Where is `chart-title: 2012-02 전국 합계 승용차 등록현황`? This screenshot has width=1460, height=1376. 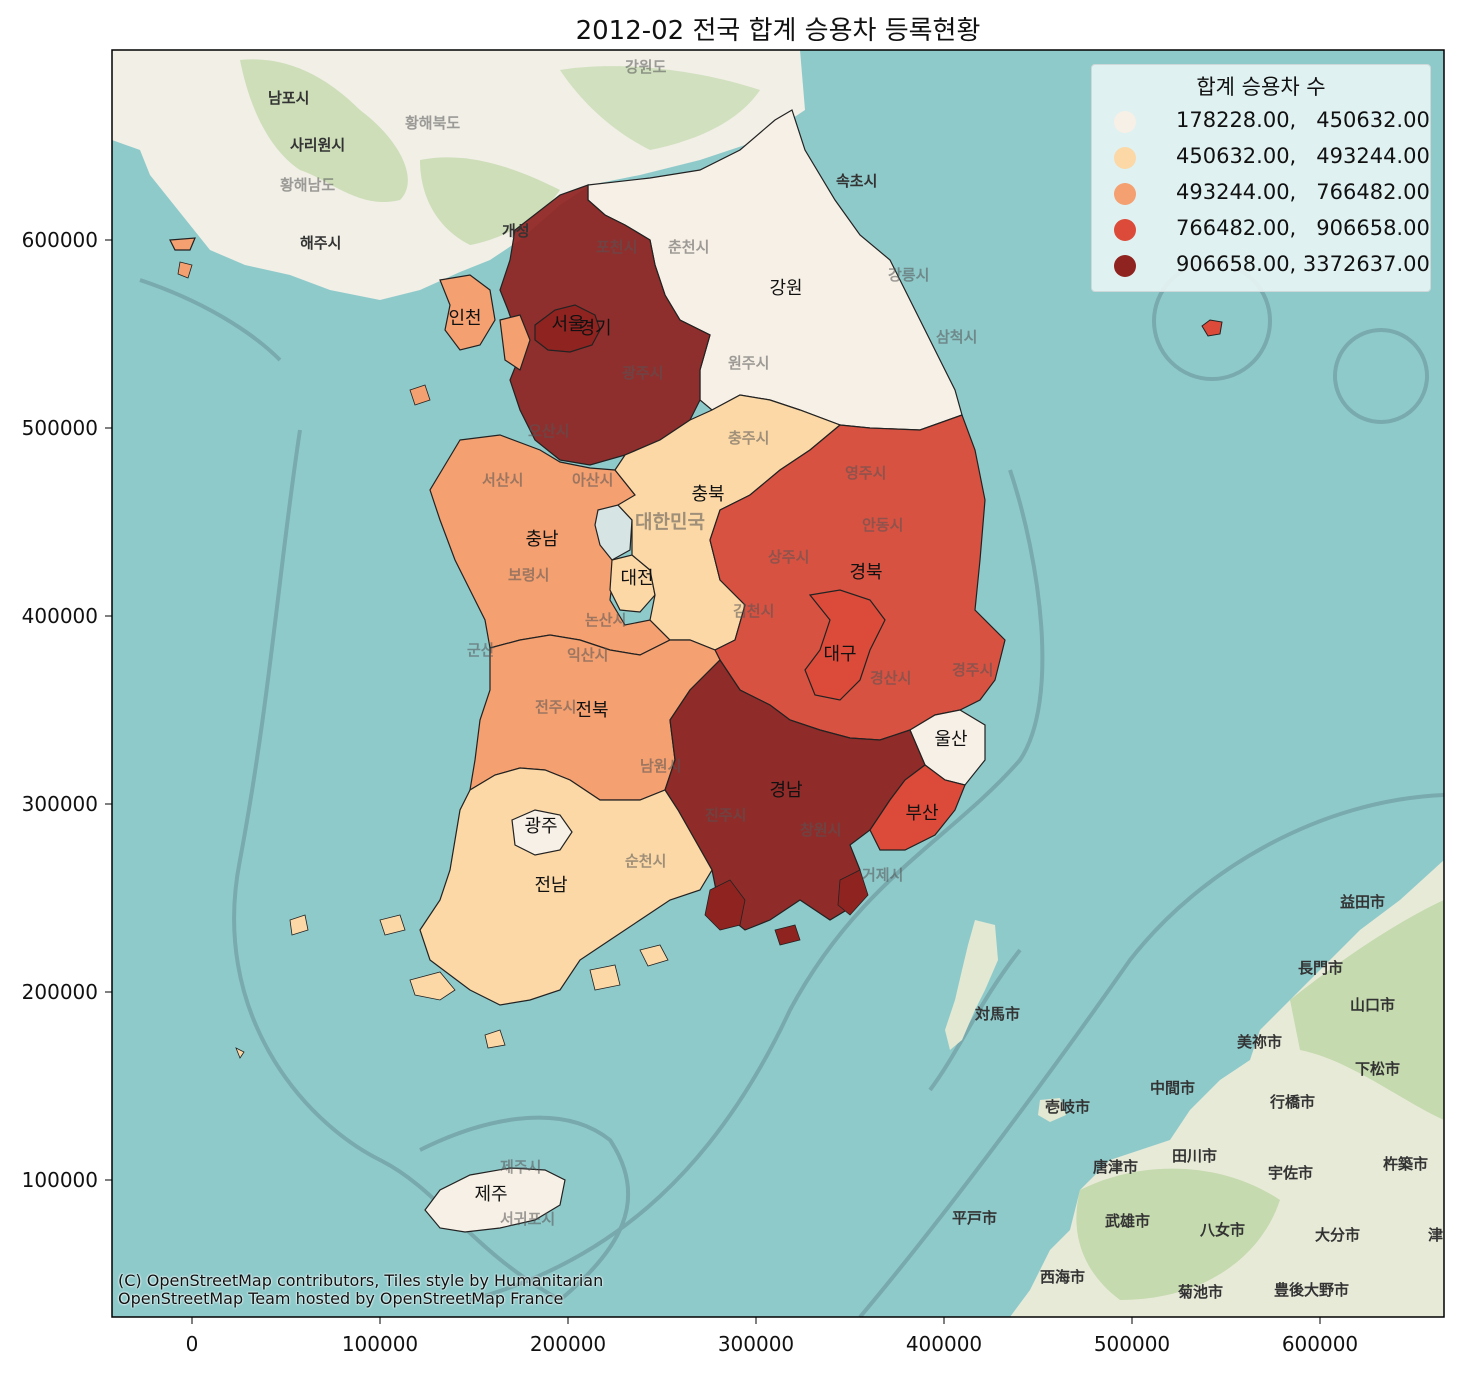
chart-title: 2012-02 전국 합계 승용차 등록현황 is located at coordinates (778, 31).